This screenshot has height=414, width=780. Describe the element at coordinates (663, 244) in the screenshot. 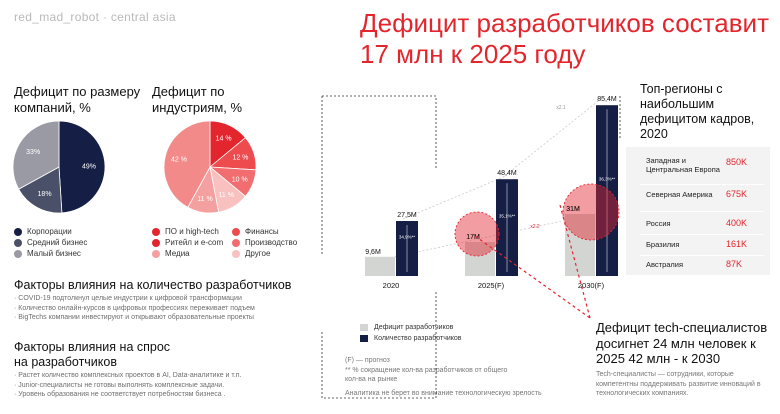

I see `region-name: Бразилия` at that location.